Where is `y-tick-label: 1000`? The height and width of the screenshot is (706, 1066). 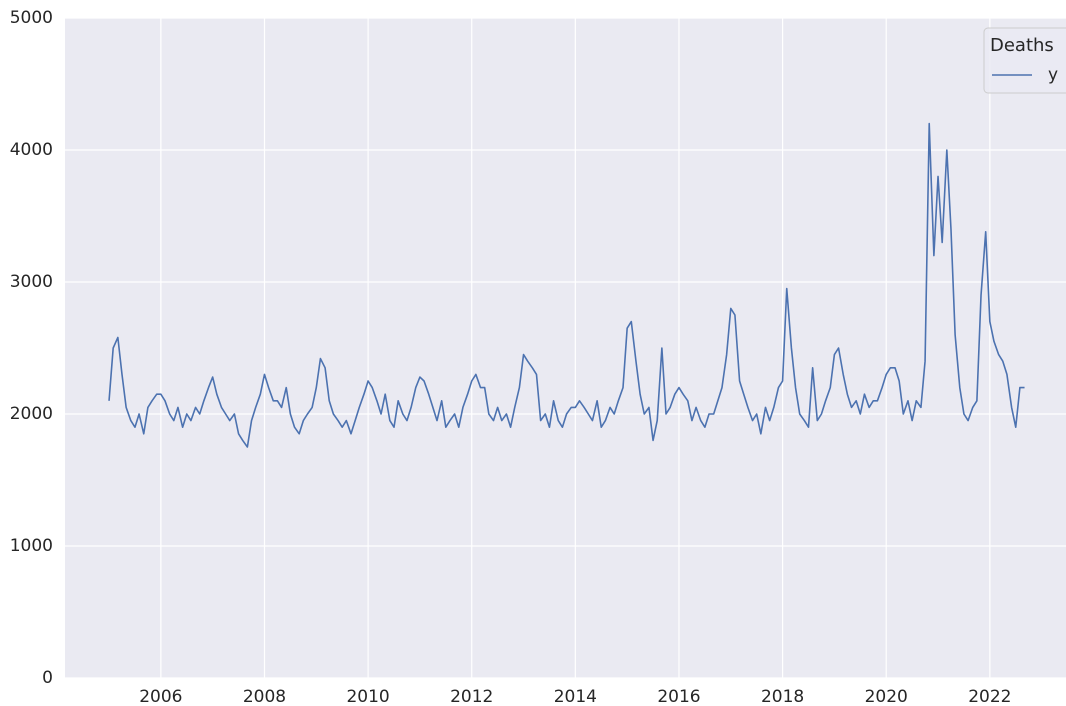
y-tick-label: 1000 is located at coordinates (31, 546).